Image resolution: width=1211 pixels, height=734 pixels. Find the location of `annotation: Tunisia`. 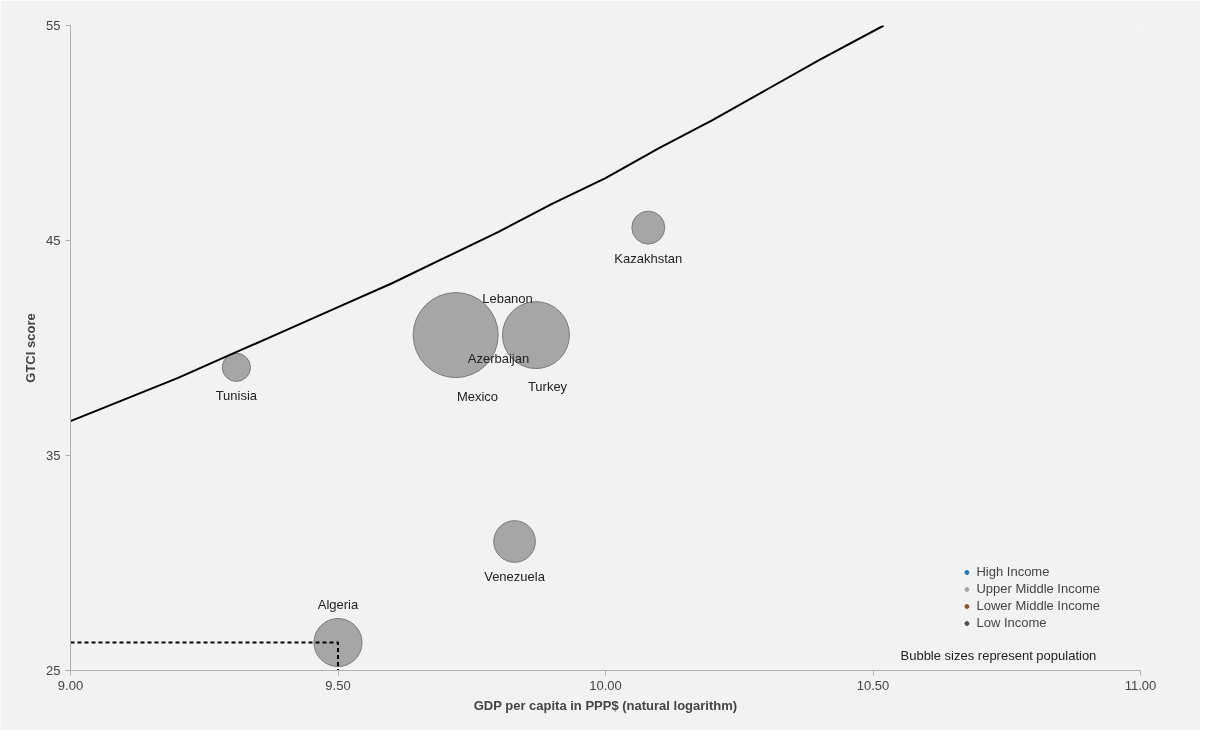

annotation: Tunisia is located at coordinates (236, 395).